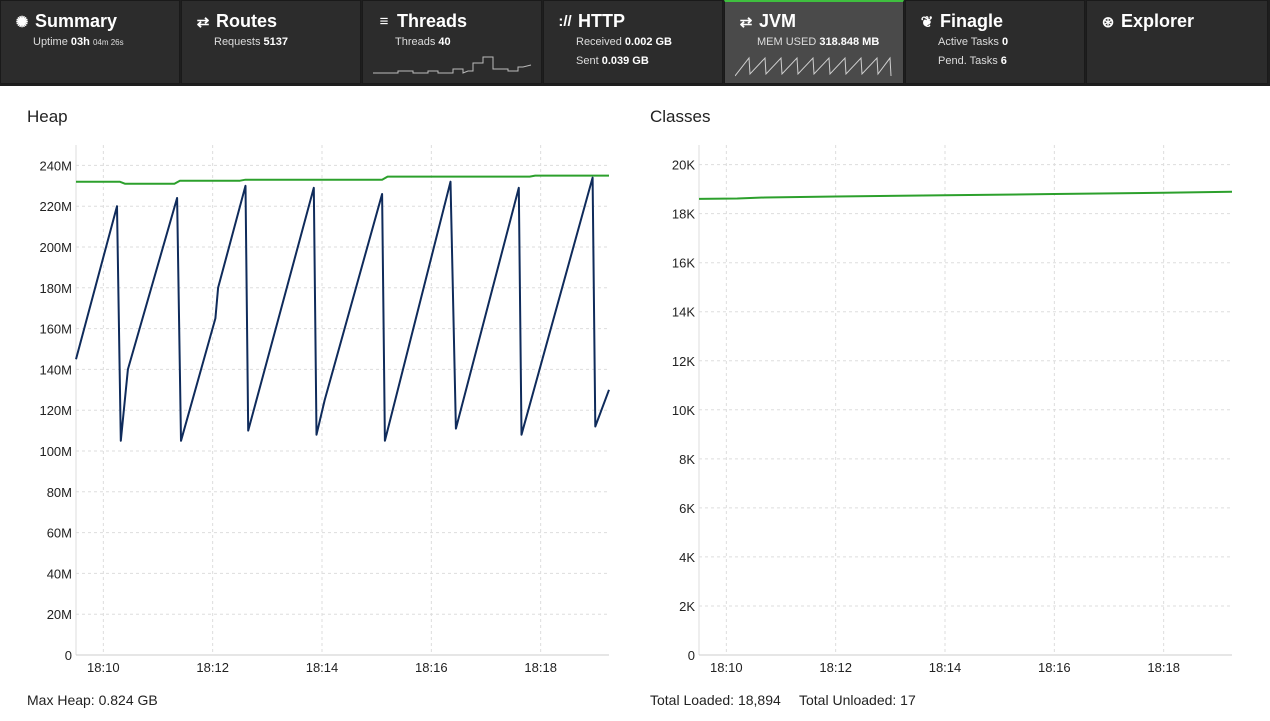 This screenshot has width=1270, height=721. What do you see at coordinates (687, 606) in the screenshot?
I see `y-tick-label: 2K` at bounding box center [687, 606].